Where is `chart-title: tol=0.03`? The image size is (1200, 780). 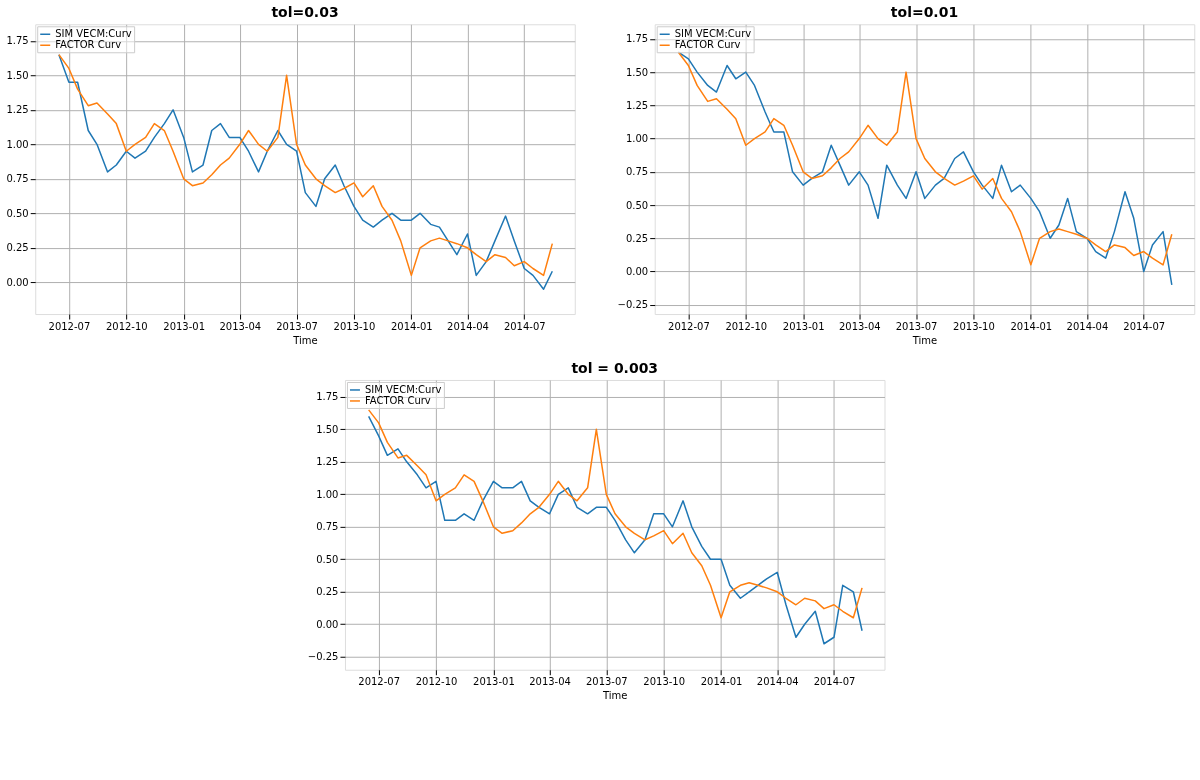 chart-title: tol=0.03 is located at coordinates (305, 12).